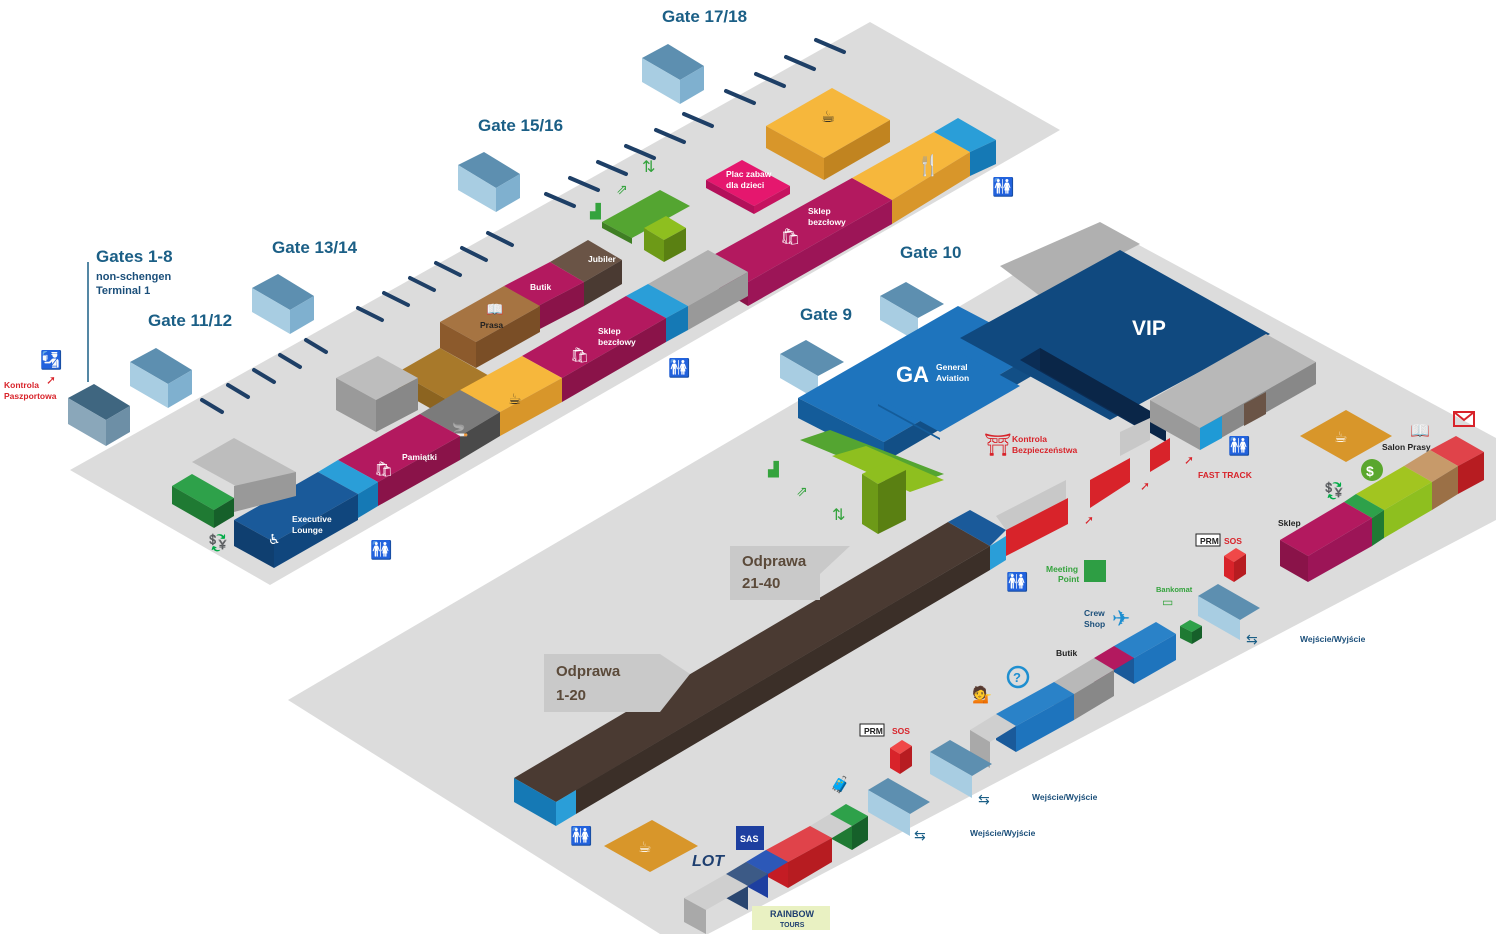 The width and height of the screenshot is (1496, 934). I want to click on passport-control-label-1: Kontrola, so click(21, 385).